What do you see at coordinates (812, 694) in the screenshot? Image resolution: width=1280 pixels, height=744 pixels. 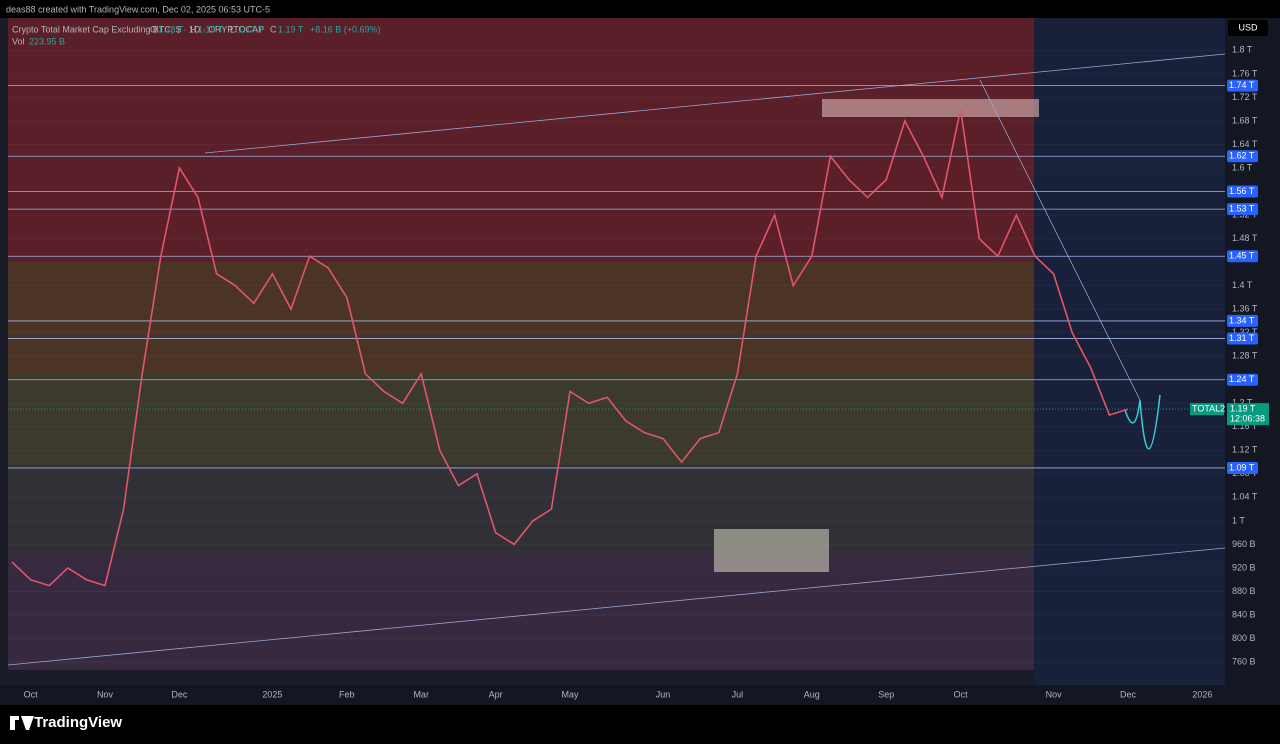 I see `x-tick-label: Aug` at bounding box center [812, 694].